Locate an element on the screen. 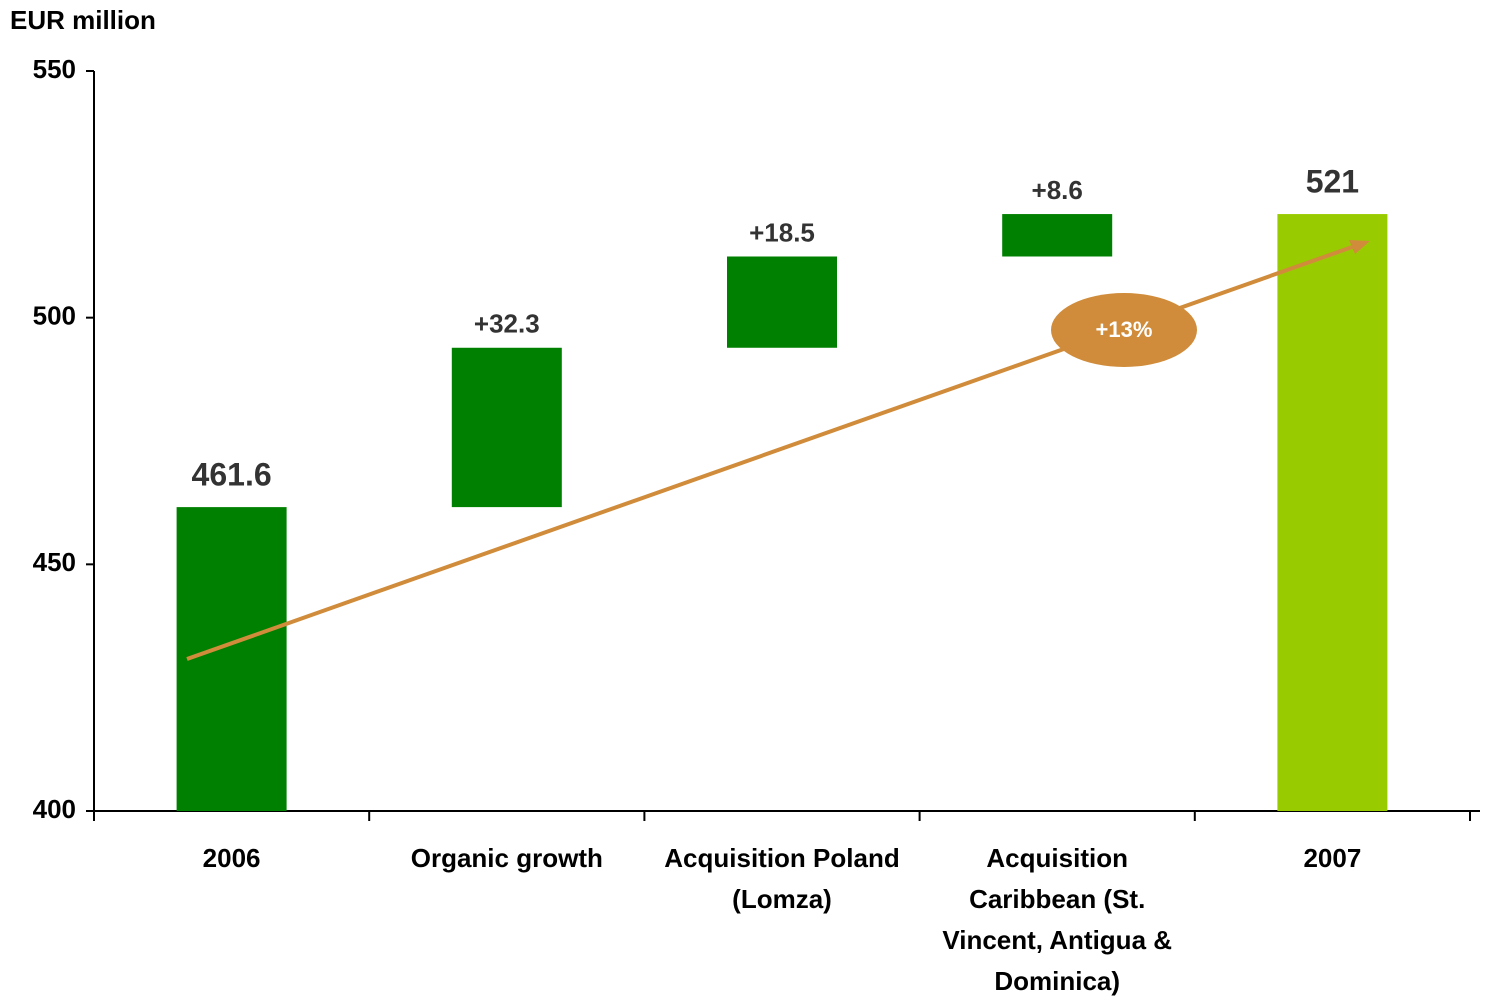 The height and width of the screenshot is (1000, 1488). arrow-head is located at coordinates (1359, 247).